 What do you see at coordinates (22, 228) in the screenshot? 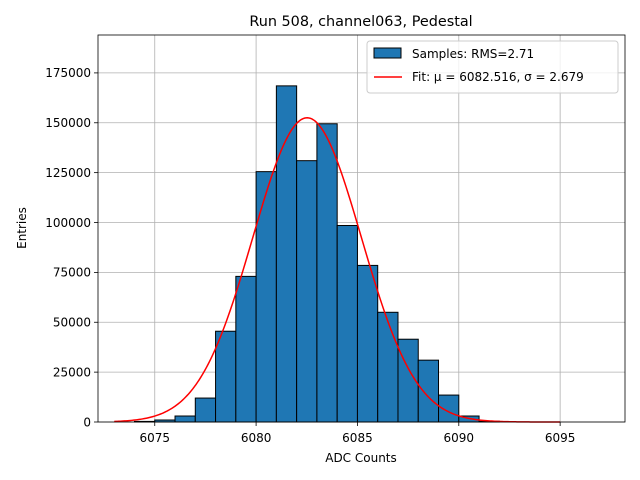
I see `y-axis-label: Entries` at bounding box center [22, 228].